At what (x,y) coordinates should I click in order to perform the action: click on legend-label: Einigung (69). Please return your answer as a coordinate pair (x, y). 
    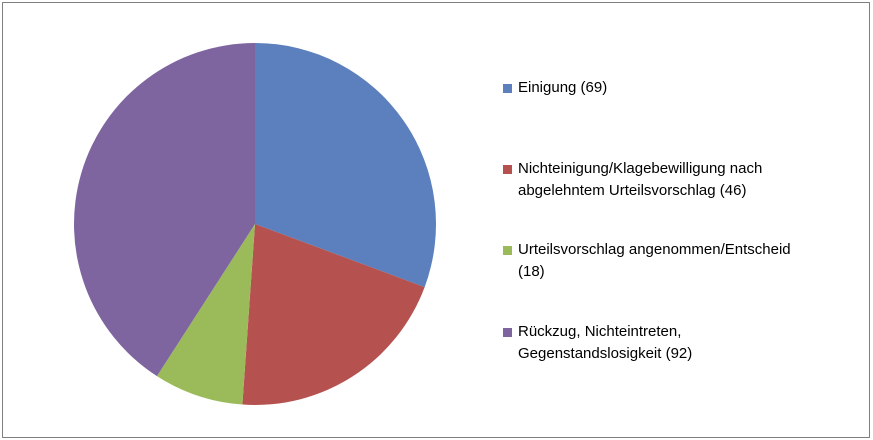
    Looking at the image, I should click on (563, 87).